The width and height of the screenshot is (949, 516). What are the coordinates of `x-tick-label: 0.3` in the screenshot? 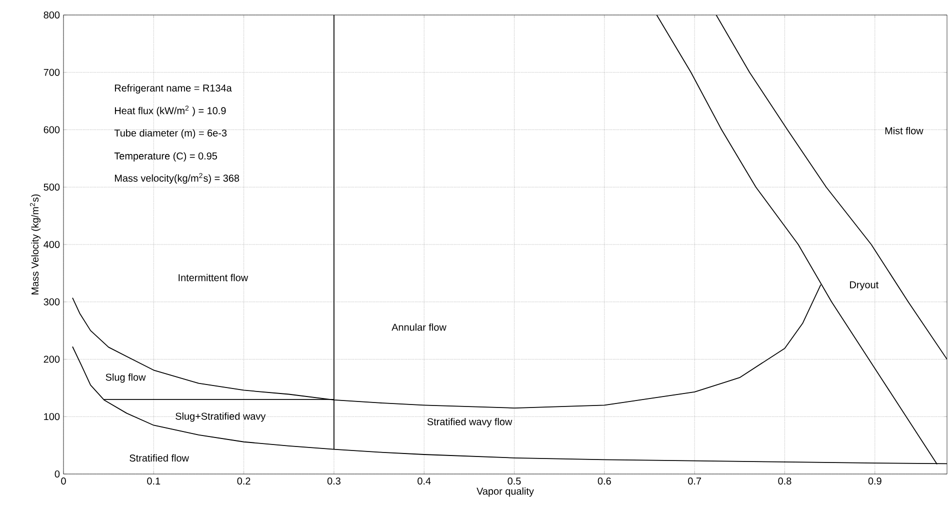 It's located at (333, 481).